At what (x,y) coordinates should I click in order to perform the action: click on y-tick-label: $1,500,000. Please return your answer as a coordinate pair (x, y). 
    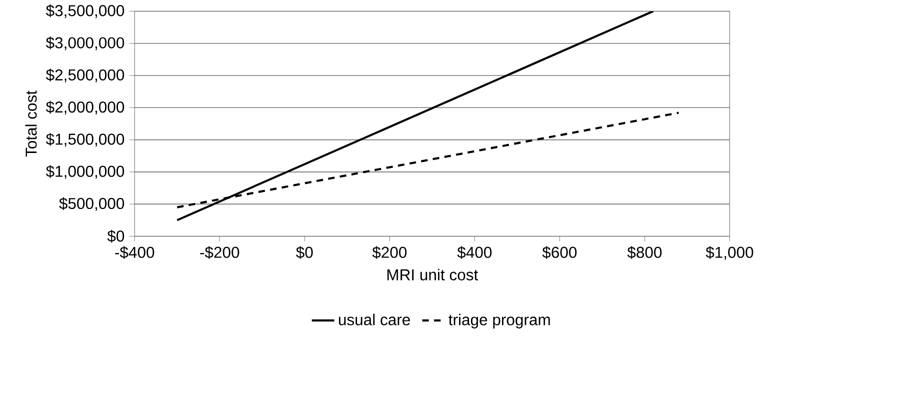
    Looking at the image, I should click on (85, 139).